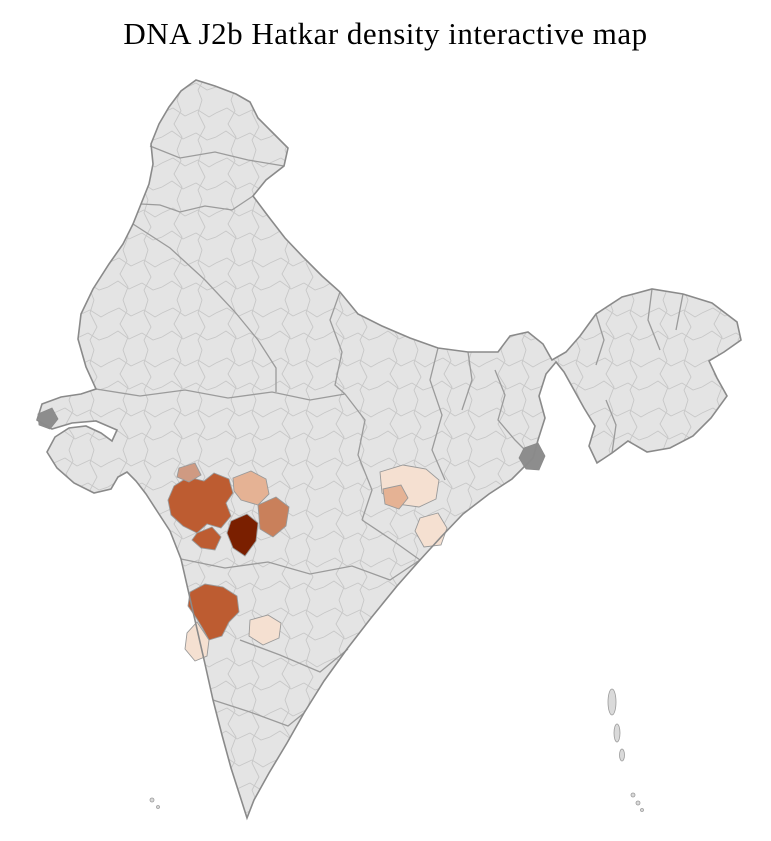 This screenshot has height=841, width=771. Describe the element at coordinates (251, 488) in the screenshot. I see `district-maharashtra-north` at that location.